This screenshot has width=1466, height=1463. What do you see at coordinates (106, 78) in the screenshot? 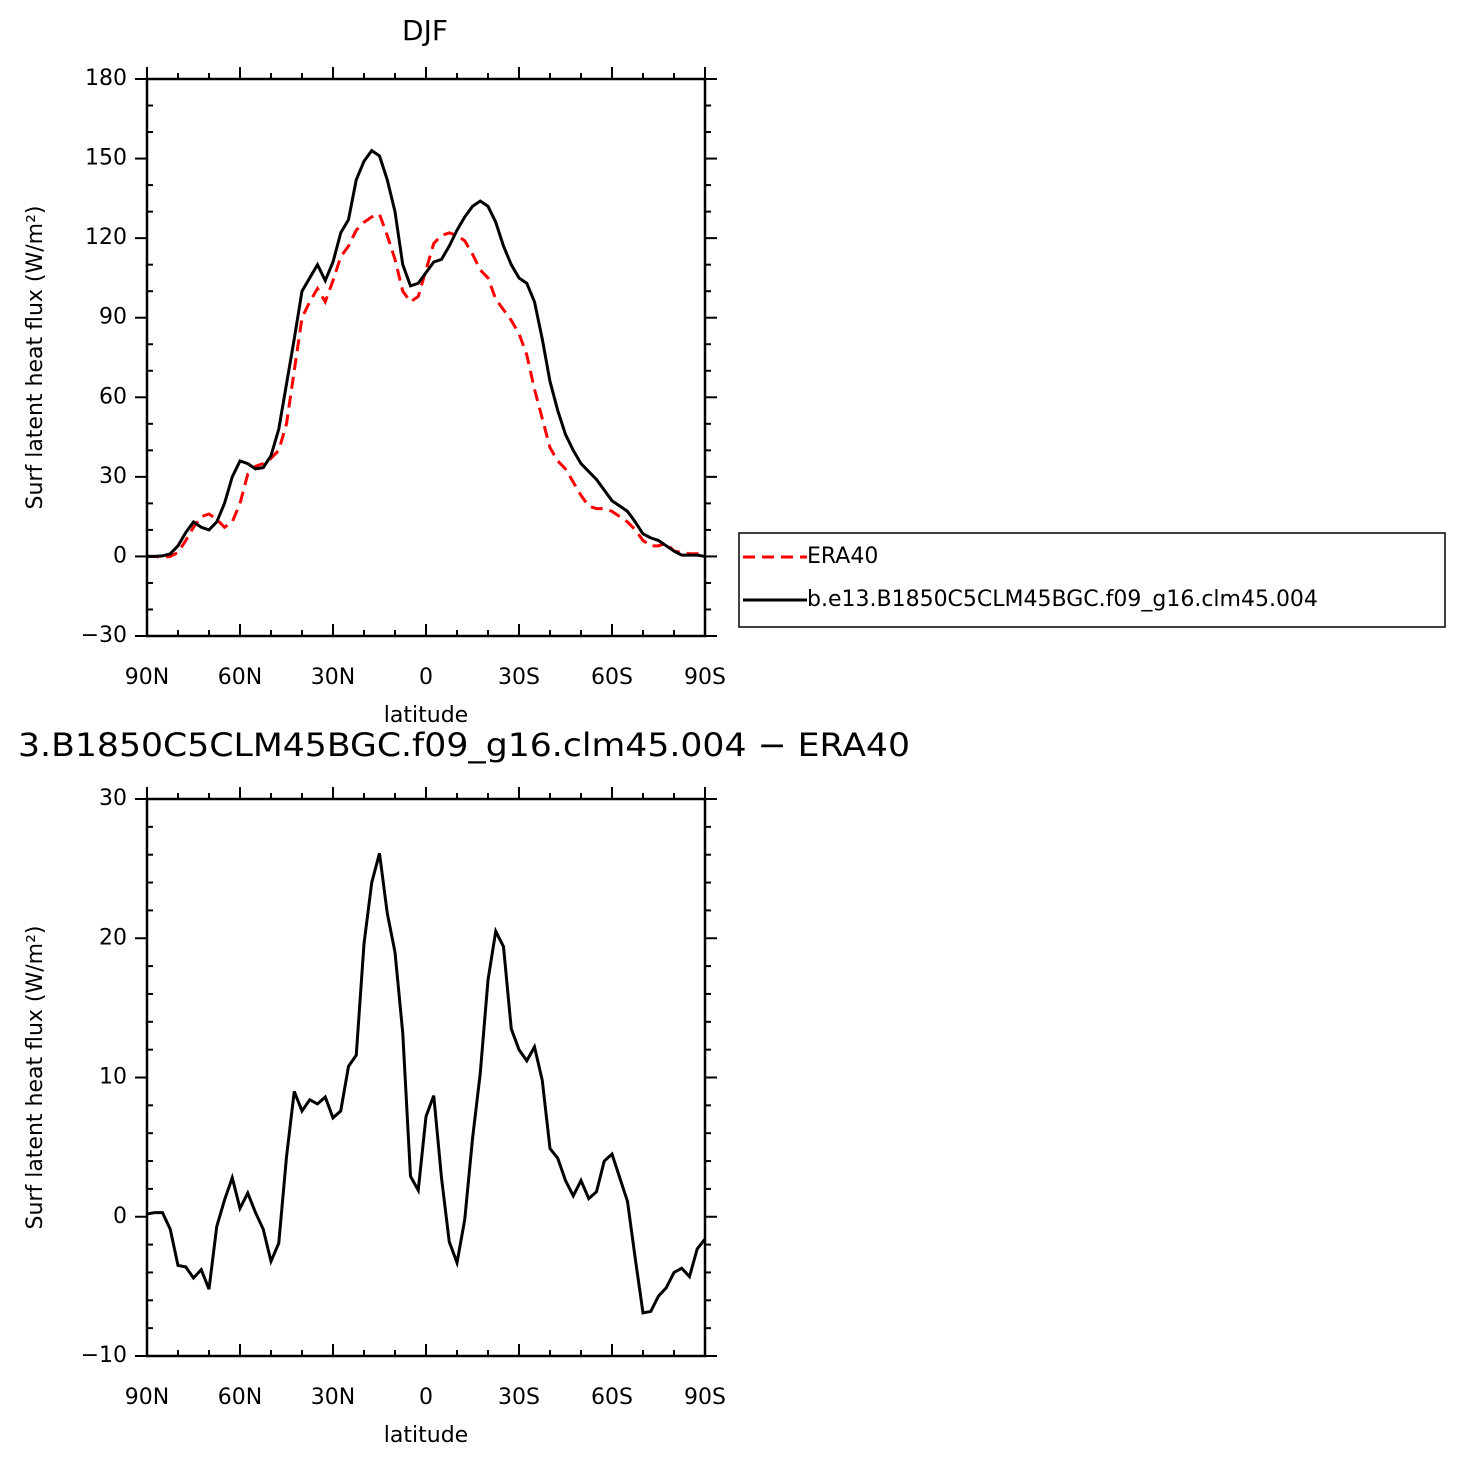
I see `y-tick-label: 180` at bounding box center [106, 78].